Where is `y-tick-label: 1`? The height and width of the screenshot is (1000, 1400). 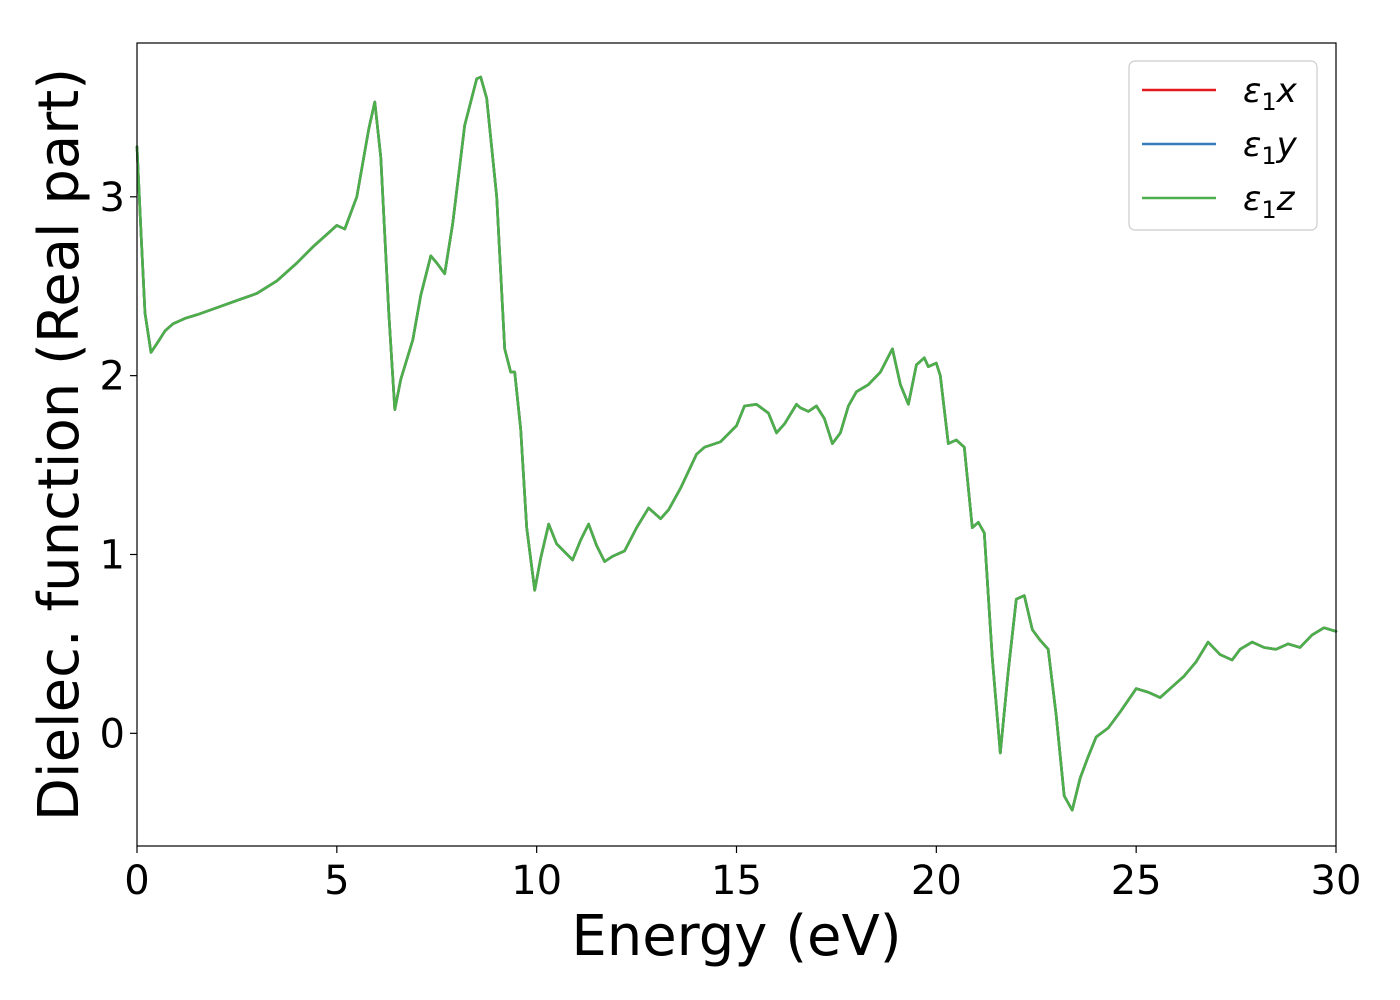 y-tick-label: 1 is located at coordinates (112, 555).